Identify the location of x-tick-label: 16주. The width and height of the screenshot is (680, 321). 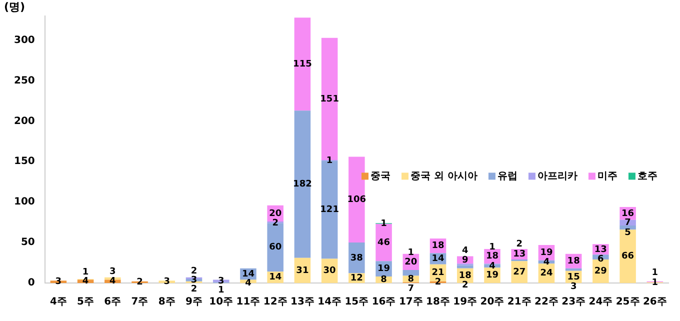
(384, 302).